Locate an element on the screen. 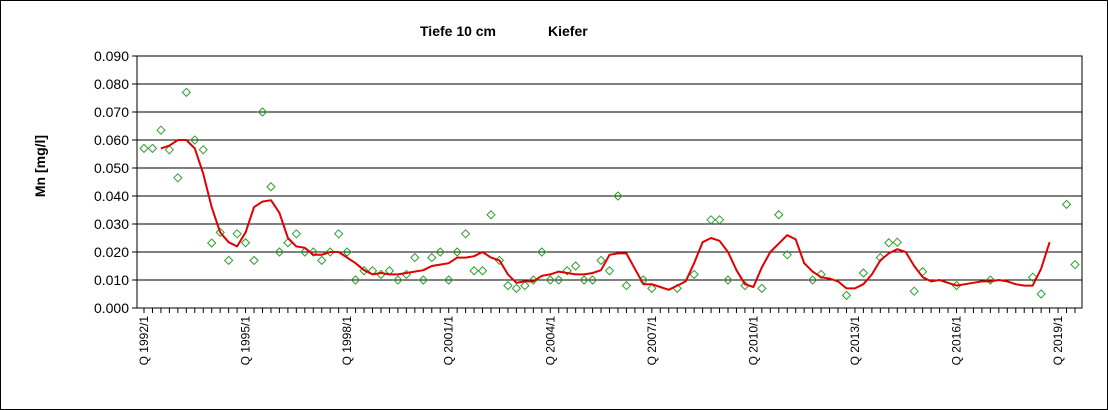 The image size is (1108, 410). y-tick-label: 0.050 is located at coordinates (111, 168).